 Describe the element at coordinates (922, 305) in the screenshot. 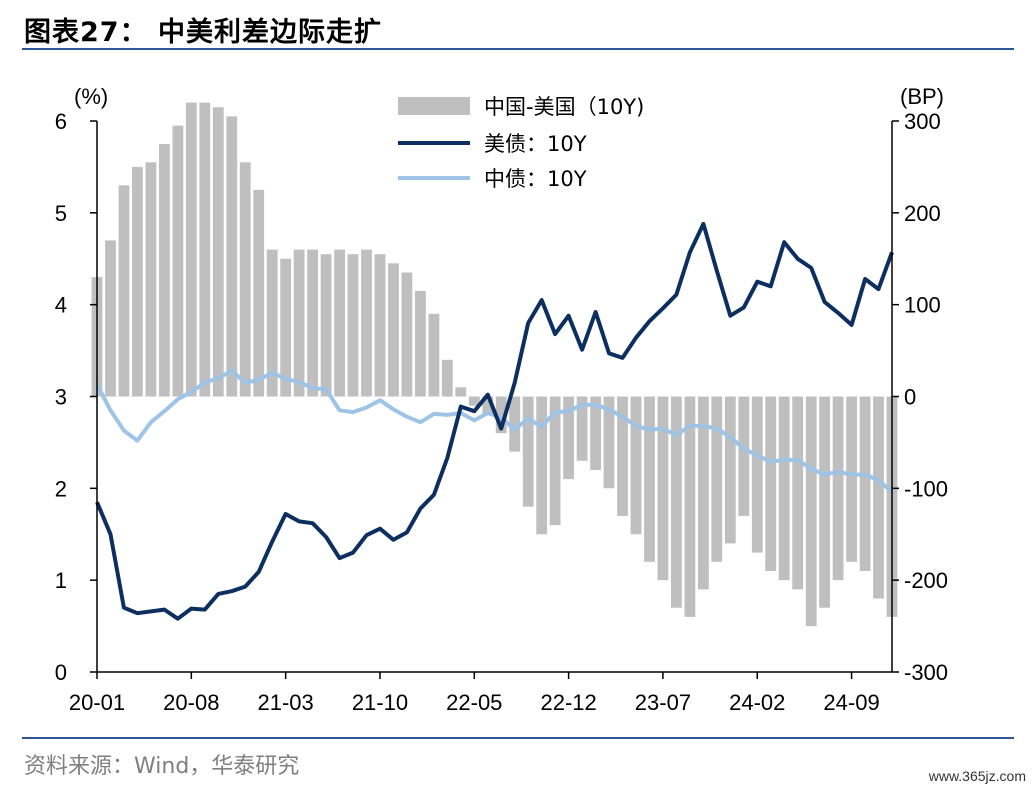

I see `right-tick-label: 100` at that location.